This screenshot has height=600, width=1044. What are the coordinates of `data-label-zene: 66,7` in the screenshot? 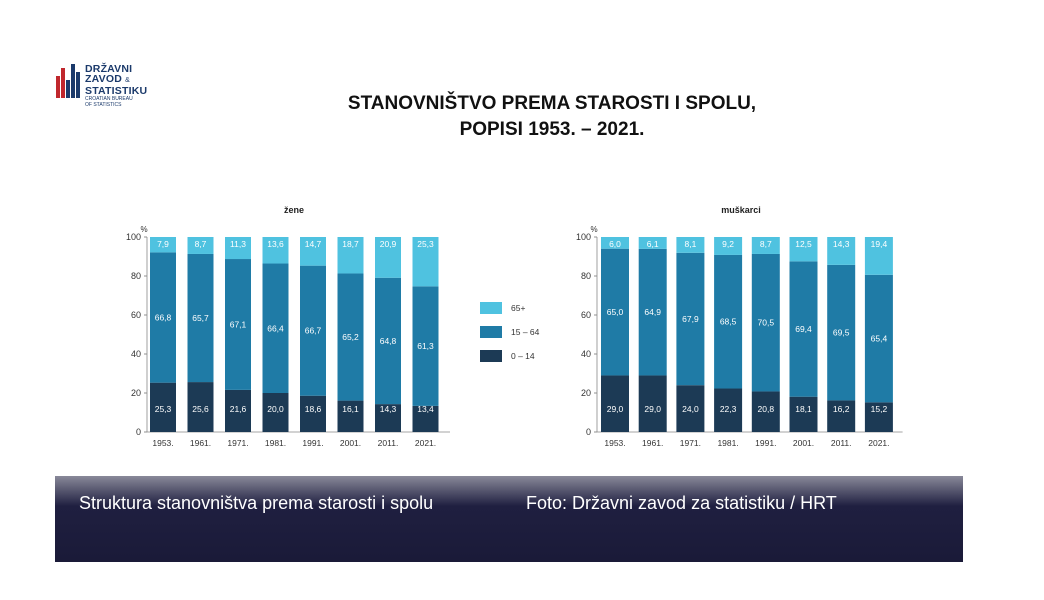 It's located at (313, 331).